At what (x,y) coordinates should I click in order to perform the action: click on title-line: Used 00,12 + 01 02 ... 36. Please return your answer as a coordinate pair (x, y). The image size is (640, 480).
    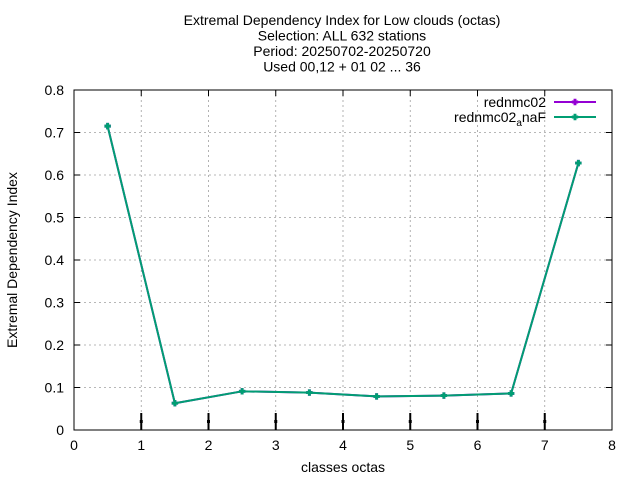
    Looking at the image, I should click on (342, 67).